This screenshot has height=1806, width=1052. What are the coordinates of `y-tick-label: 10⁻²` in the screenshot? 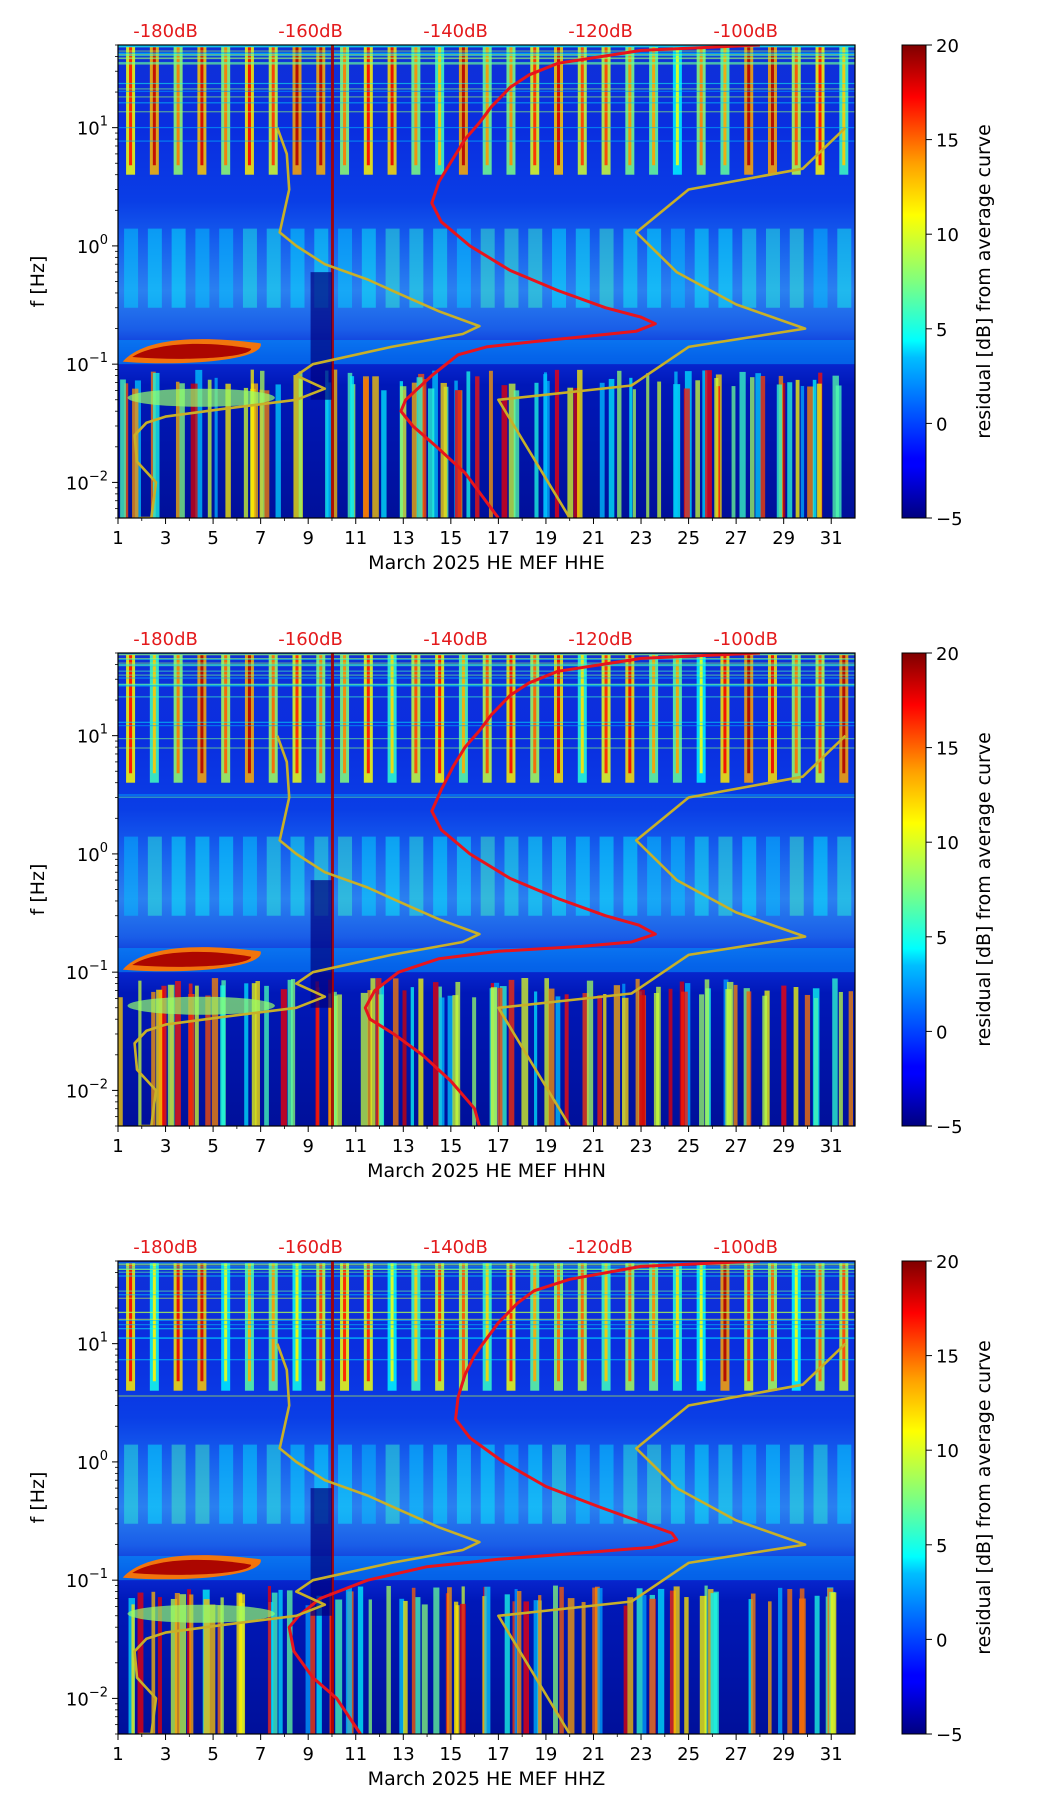 It's located at (87, 1089).